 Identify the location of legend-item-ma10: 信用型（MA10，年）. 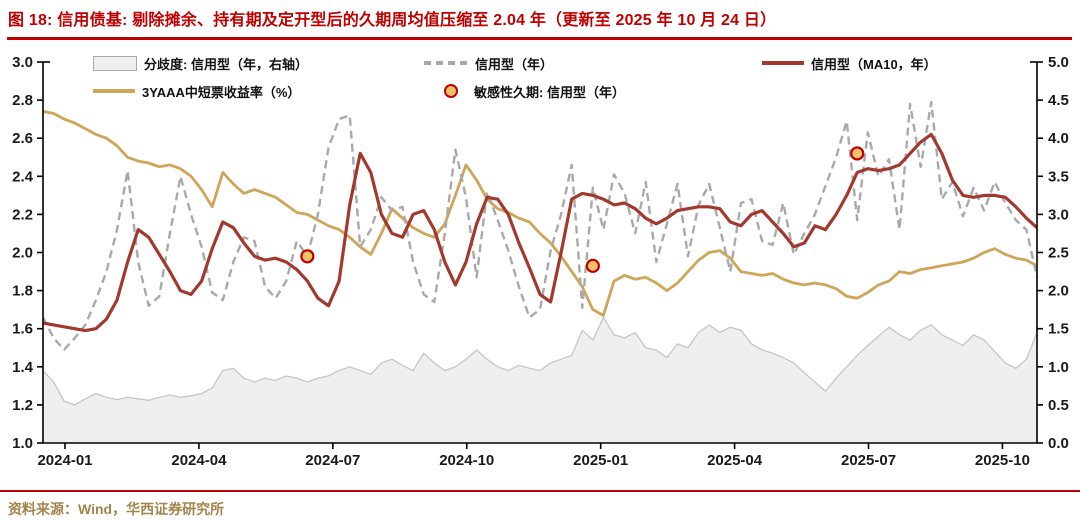
(849, 63).